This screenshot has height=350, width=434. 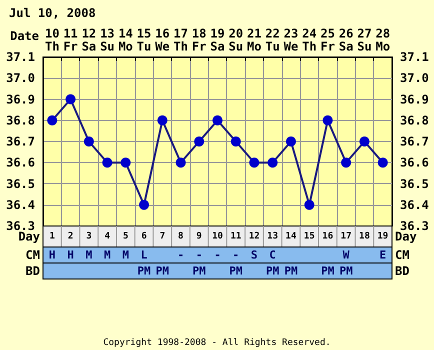 What do you see at coordinates (272, 255) in the screenshot?
I see `text: C` at bounding box center [272, 255].